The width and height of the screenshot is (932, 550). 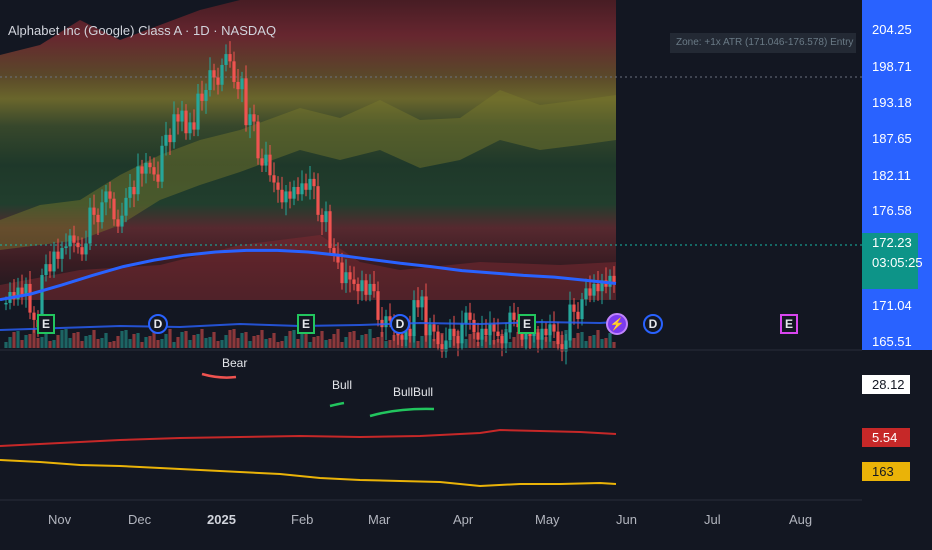 What do you see at coordinates (402, 412) in the screenshot?
I see `bullbull-underline` at bounding box center [402, 412].